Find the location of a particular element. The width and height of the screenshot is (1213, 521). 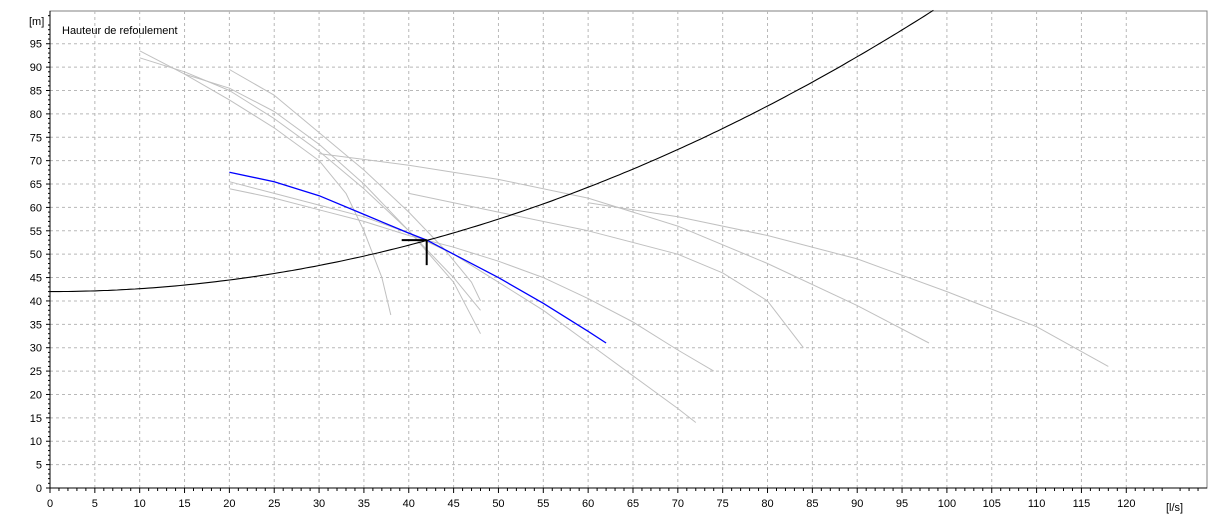

y-tick-label: 10 is located at coordinates (36, 442).